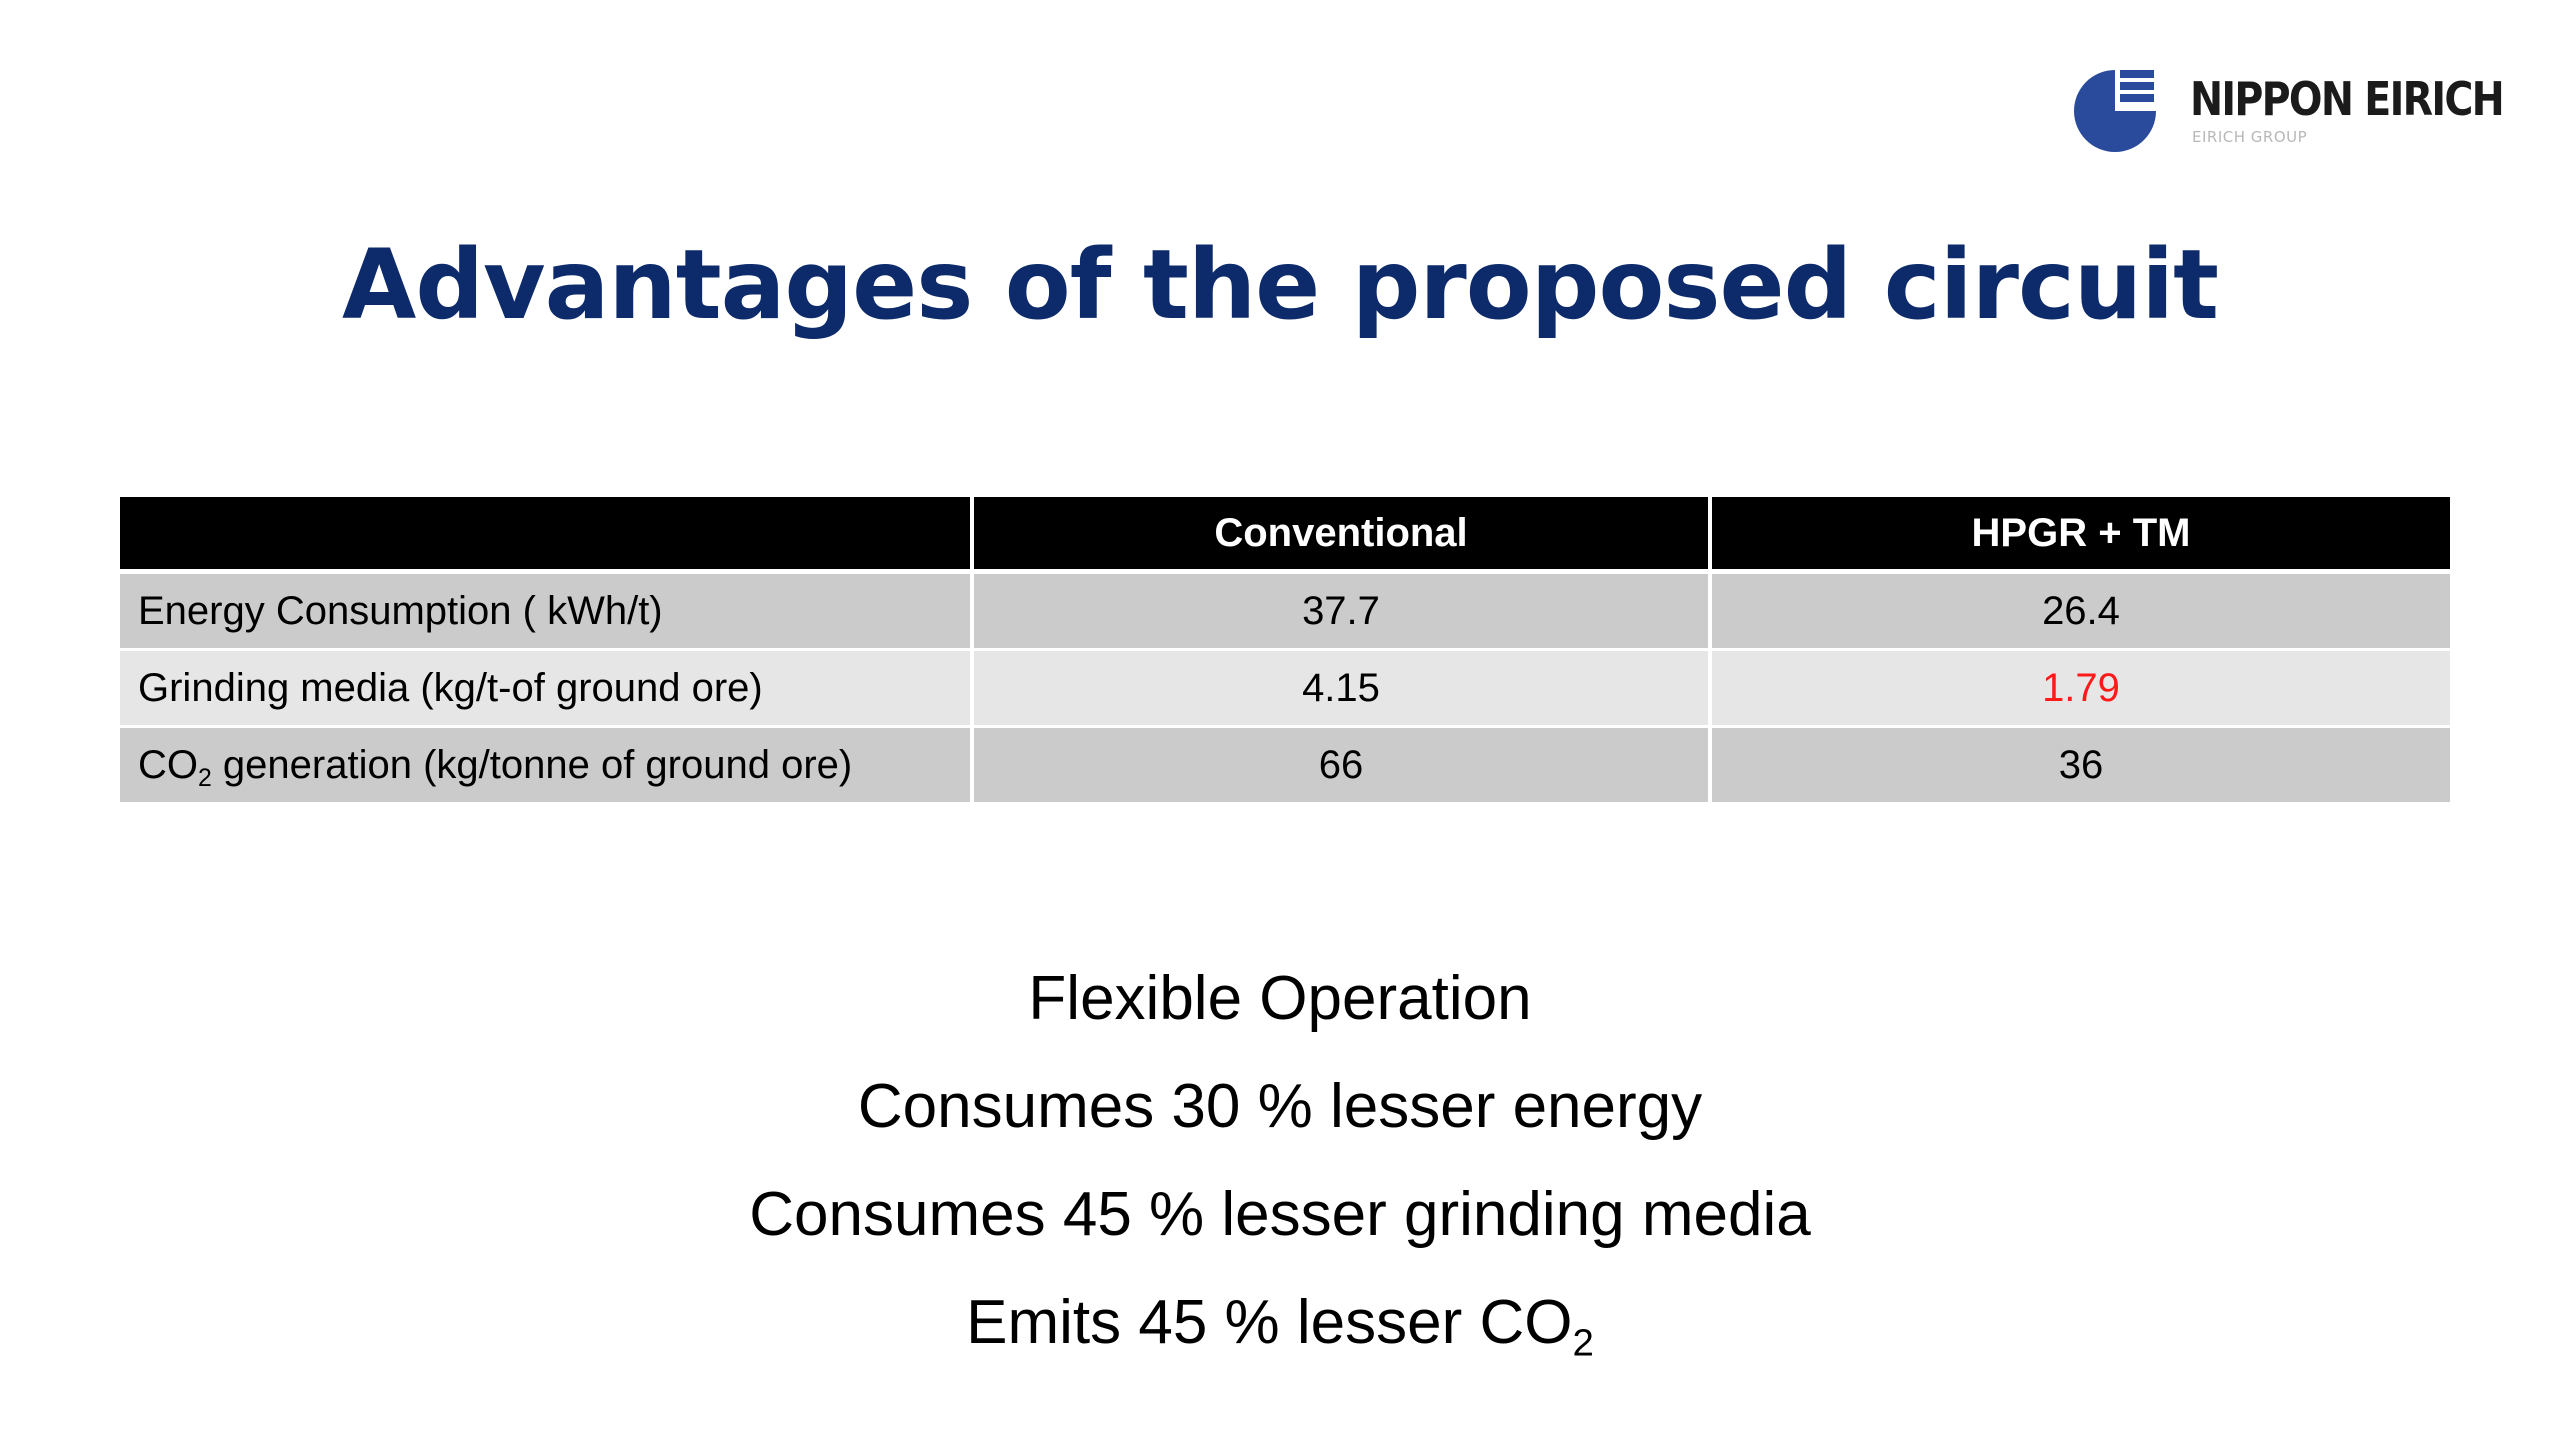  What do you see at coordinates (2250, 137) in the screenshot?
I see `logo-subtitle: EIRICH GROUP` at bounding box center [2250, 137].